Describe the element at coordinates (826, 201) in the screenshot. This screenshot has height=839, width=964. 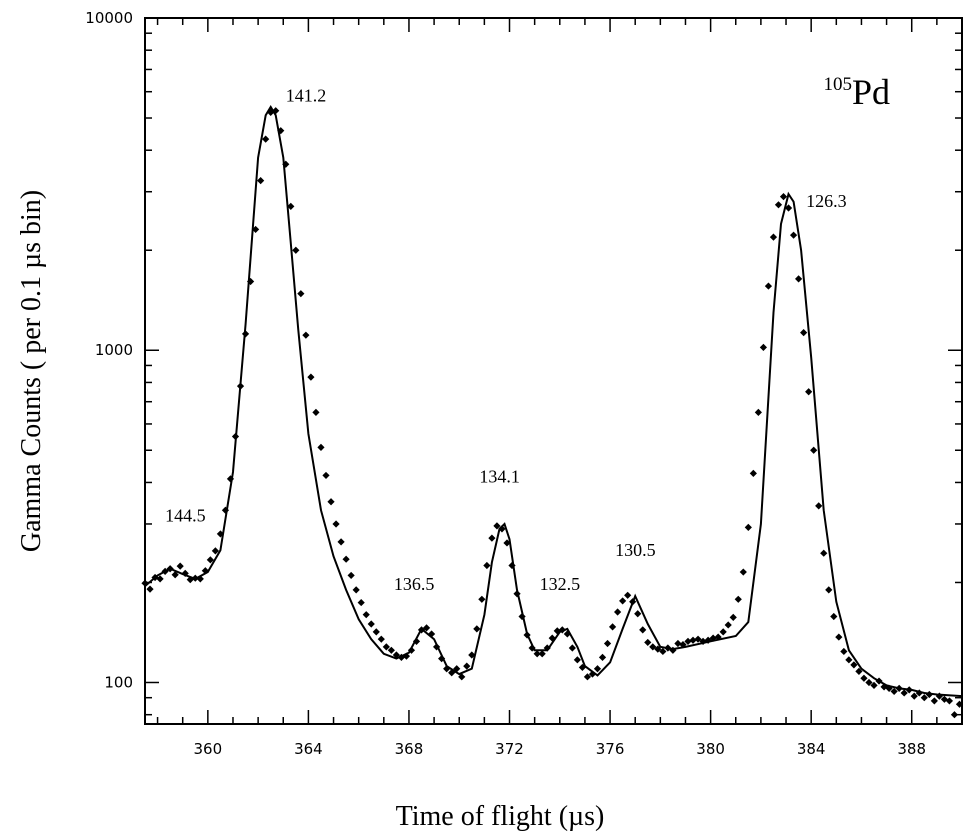
I see `peak-label: 126.3` at that location.